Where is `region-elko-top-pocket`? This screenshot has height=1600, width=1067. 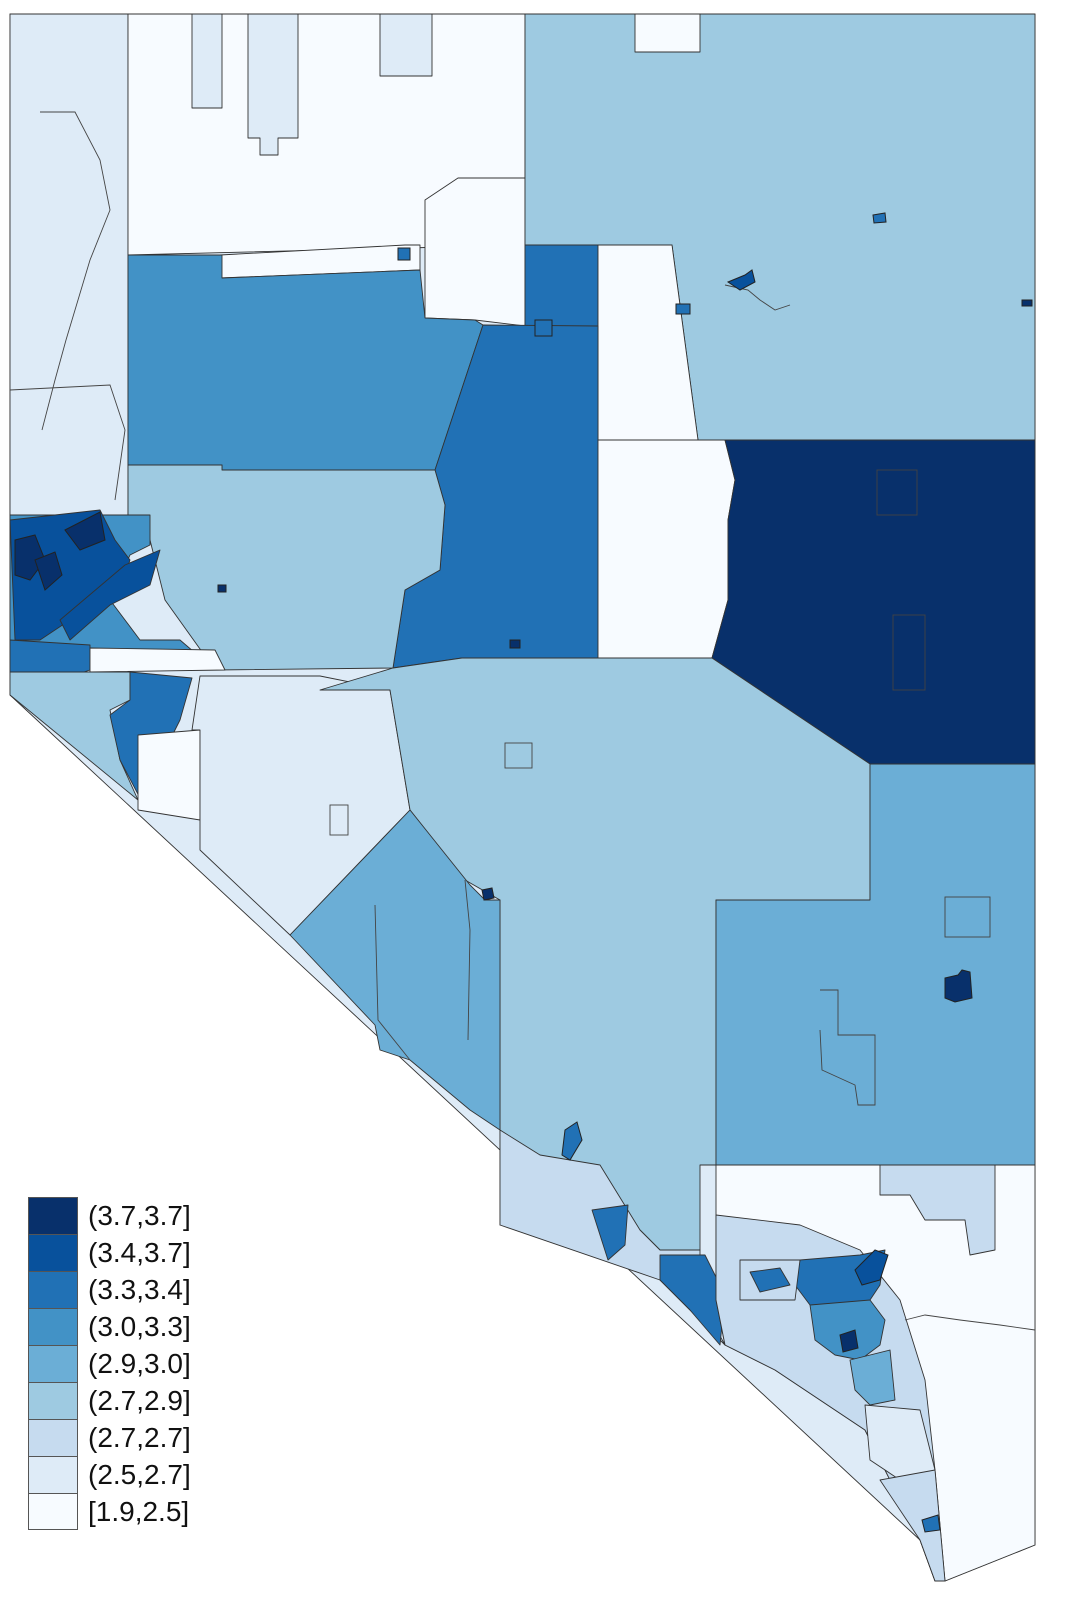 region-elko-top-pocket is located at coordinates (667, 33).